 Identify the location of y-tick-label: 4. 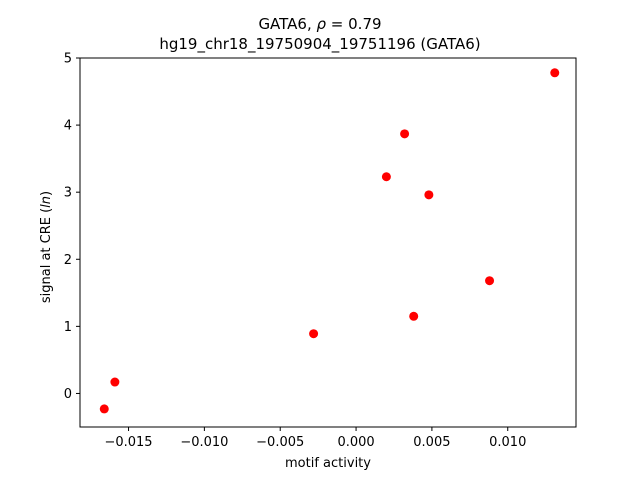
(68, 126).